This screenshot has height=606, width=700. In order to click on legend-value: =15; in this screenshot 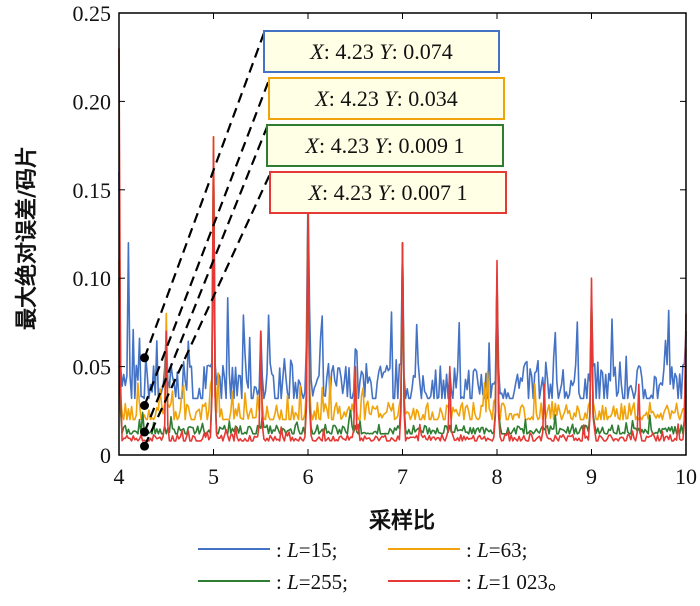, I will do `click(318, 550)`.